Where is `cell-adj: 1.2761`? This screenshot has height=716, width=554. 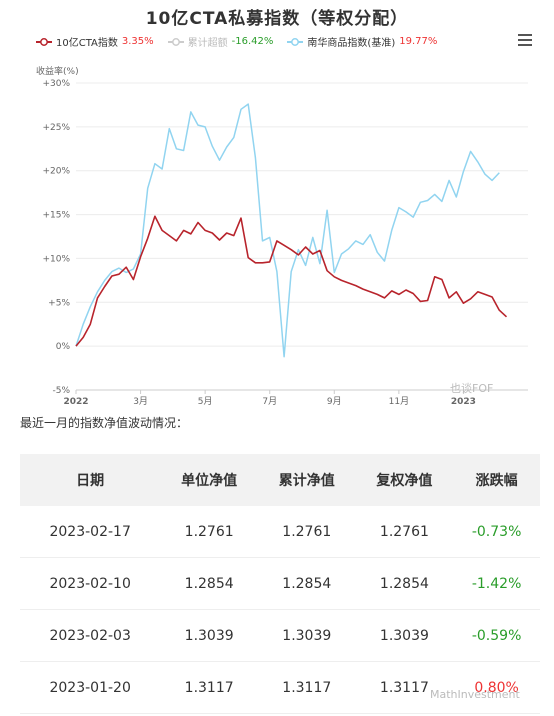
cell-adj: 1.2761 is located at coordinates (404, 532).